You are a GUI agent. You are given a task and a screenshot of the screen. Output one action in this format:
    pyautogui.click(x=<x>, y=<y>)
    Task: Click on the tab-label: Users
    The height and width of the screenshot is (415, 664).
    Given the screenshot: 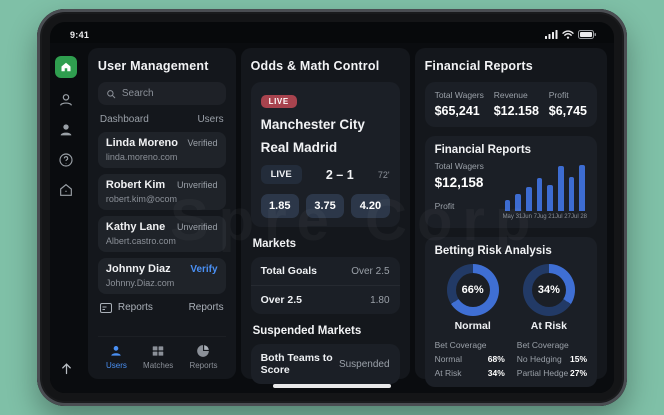 What is the action you would take?
    pyautogui.click(x=116, y=365)
    